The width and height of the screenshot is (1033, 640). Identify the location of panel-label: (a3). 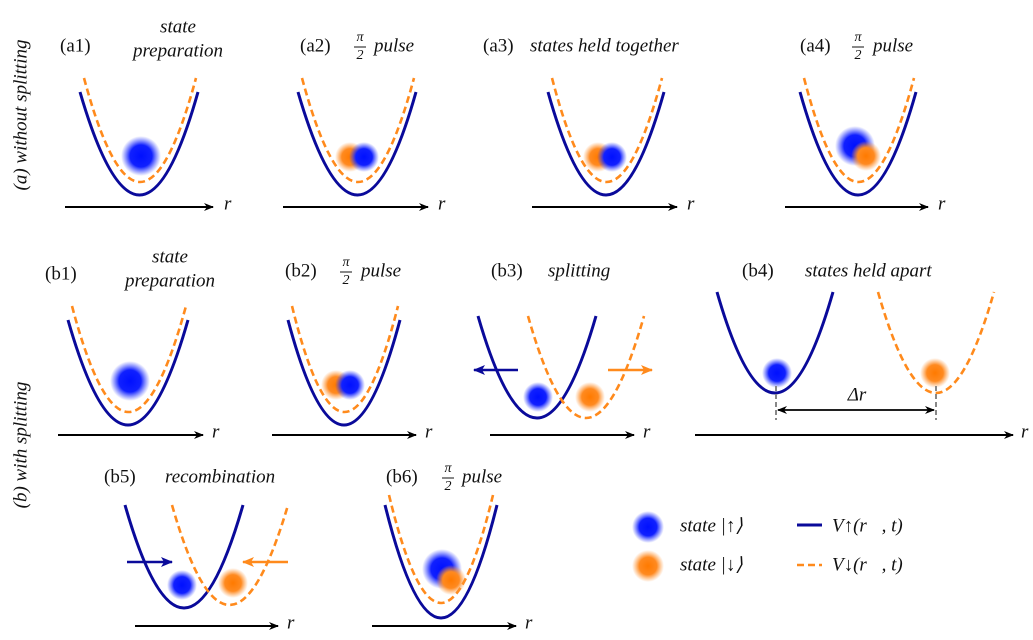
(498, 45).